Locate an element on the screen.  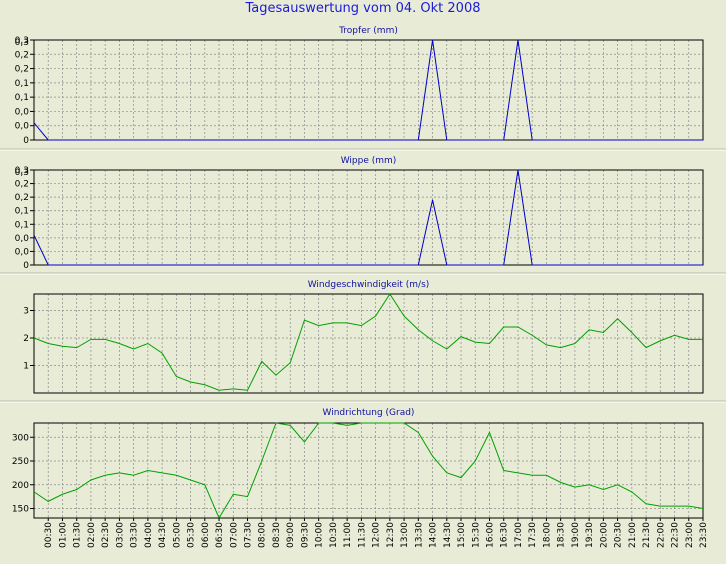
x-tick-label: 00:30 is located at coordinates (49, 535).